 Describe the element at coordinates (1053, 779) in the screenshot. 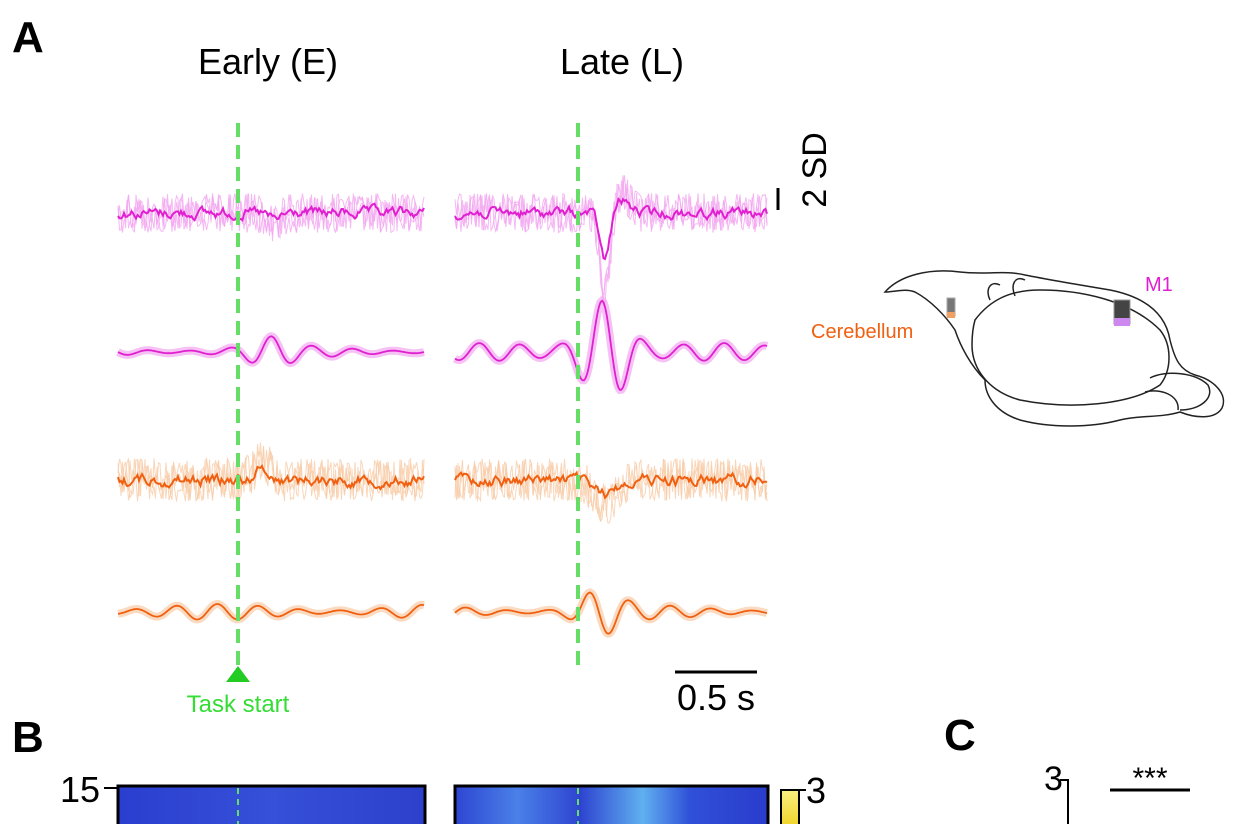

I see `y-tick-label: 3` at that location.